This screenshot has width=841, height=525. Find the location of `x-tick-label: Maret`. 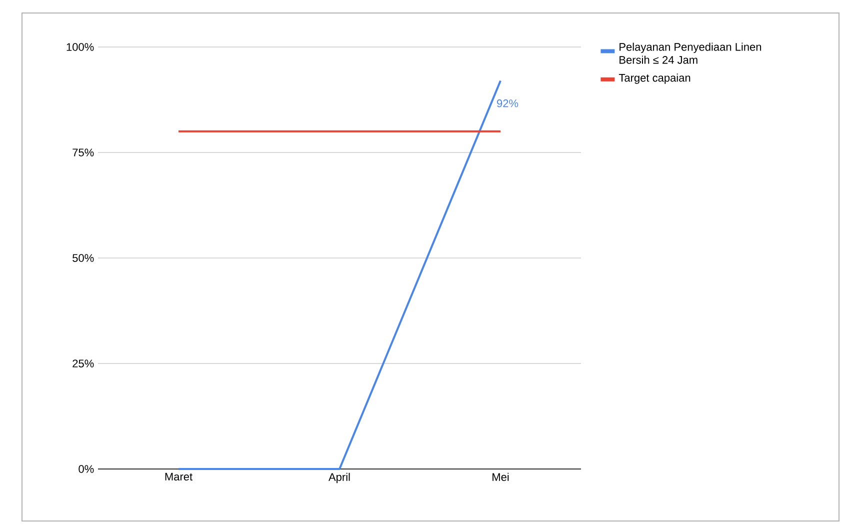

x-tick-label: Maret is located at coordinates (178, 476).